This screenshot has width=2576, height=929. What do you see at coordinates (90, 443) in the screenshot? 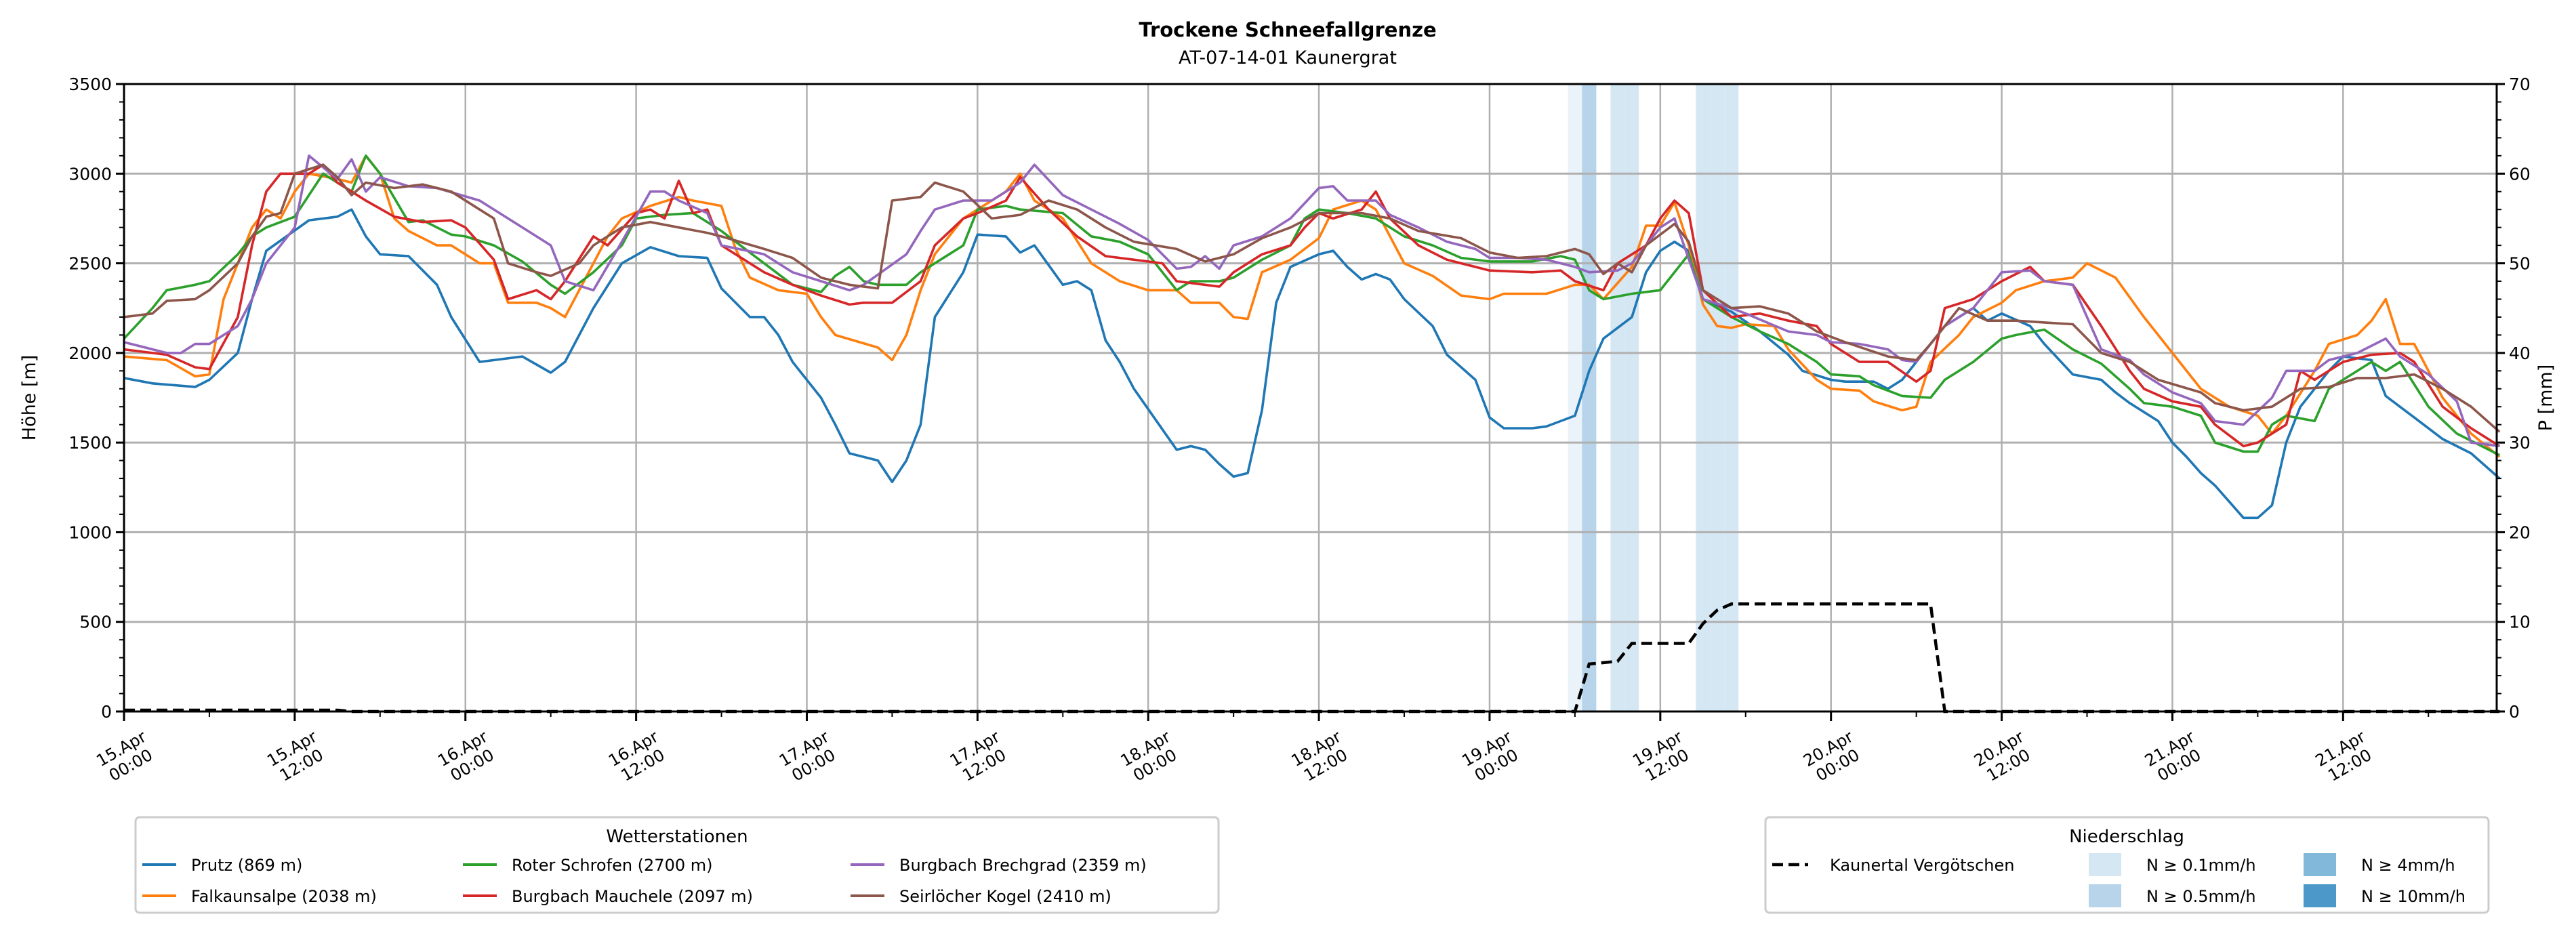
I see `y-tick-label: 1500` at bounding box center [90, 443].